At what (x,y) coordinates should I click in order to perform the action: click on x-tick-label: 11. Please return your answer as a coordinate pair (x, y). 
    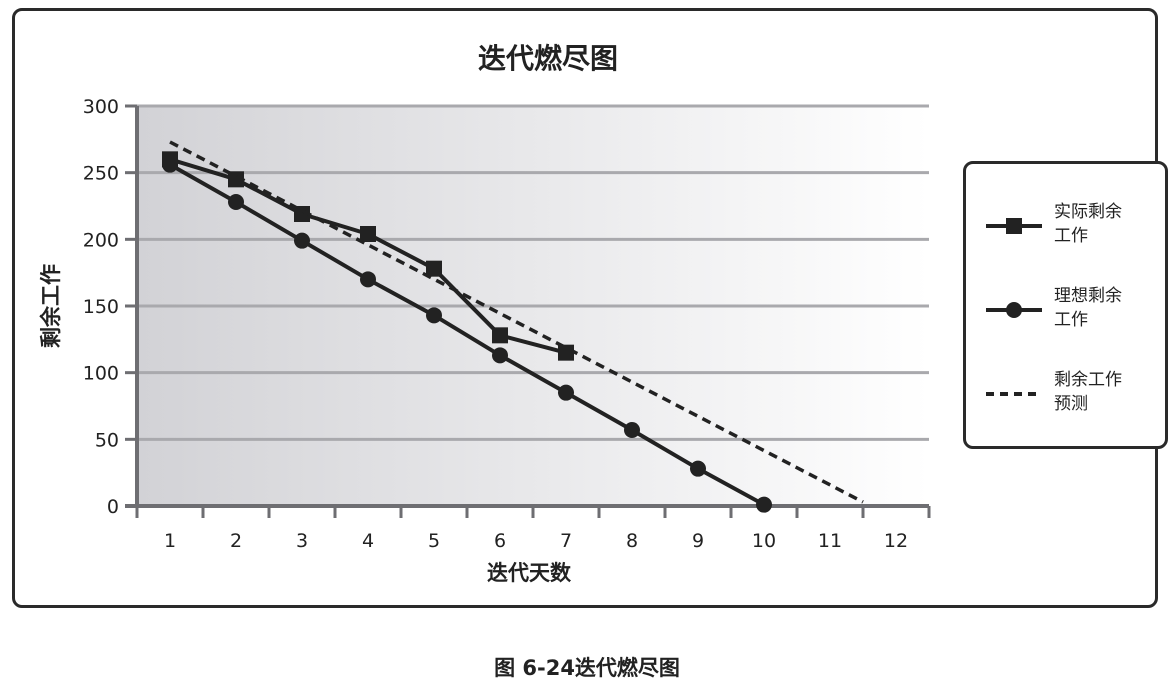
    Looking at the image, I should click on (830, 541).